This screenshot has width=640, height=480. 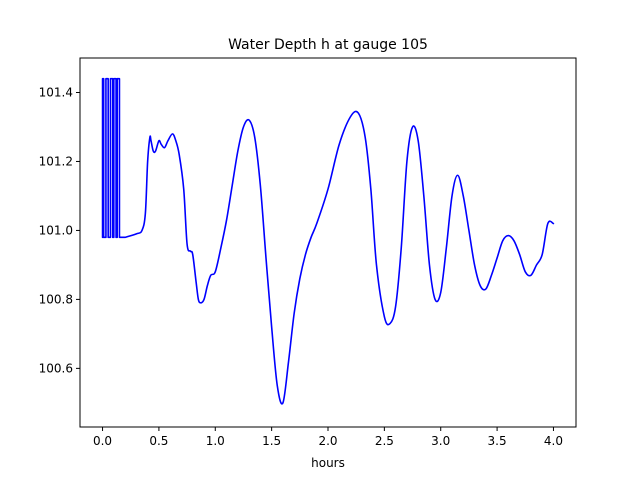 I want to click on x-tick-label: 2.0, so click(x=327, y=441).